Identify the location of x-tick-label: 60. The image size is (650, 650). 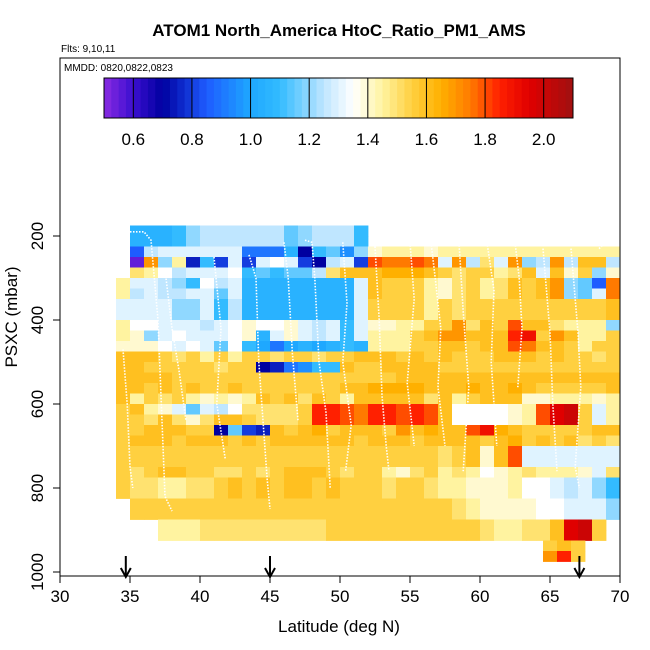
(480, 596).